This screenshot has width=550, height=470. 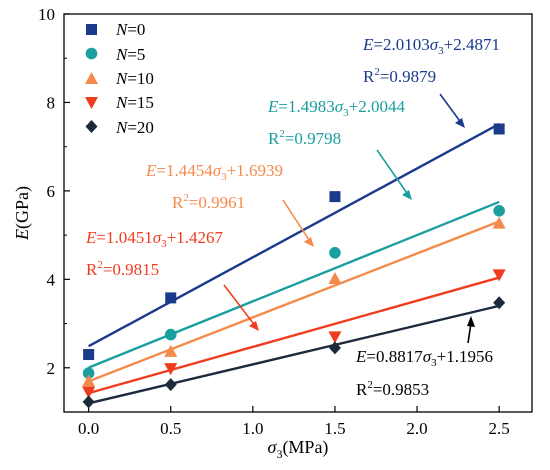 What do you see at coordinates (304, 138) in the screenshot?
I see `r2-annotation: R2=0.9798` at bounding box center [304, 138].